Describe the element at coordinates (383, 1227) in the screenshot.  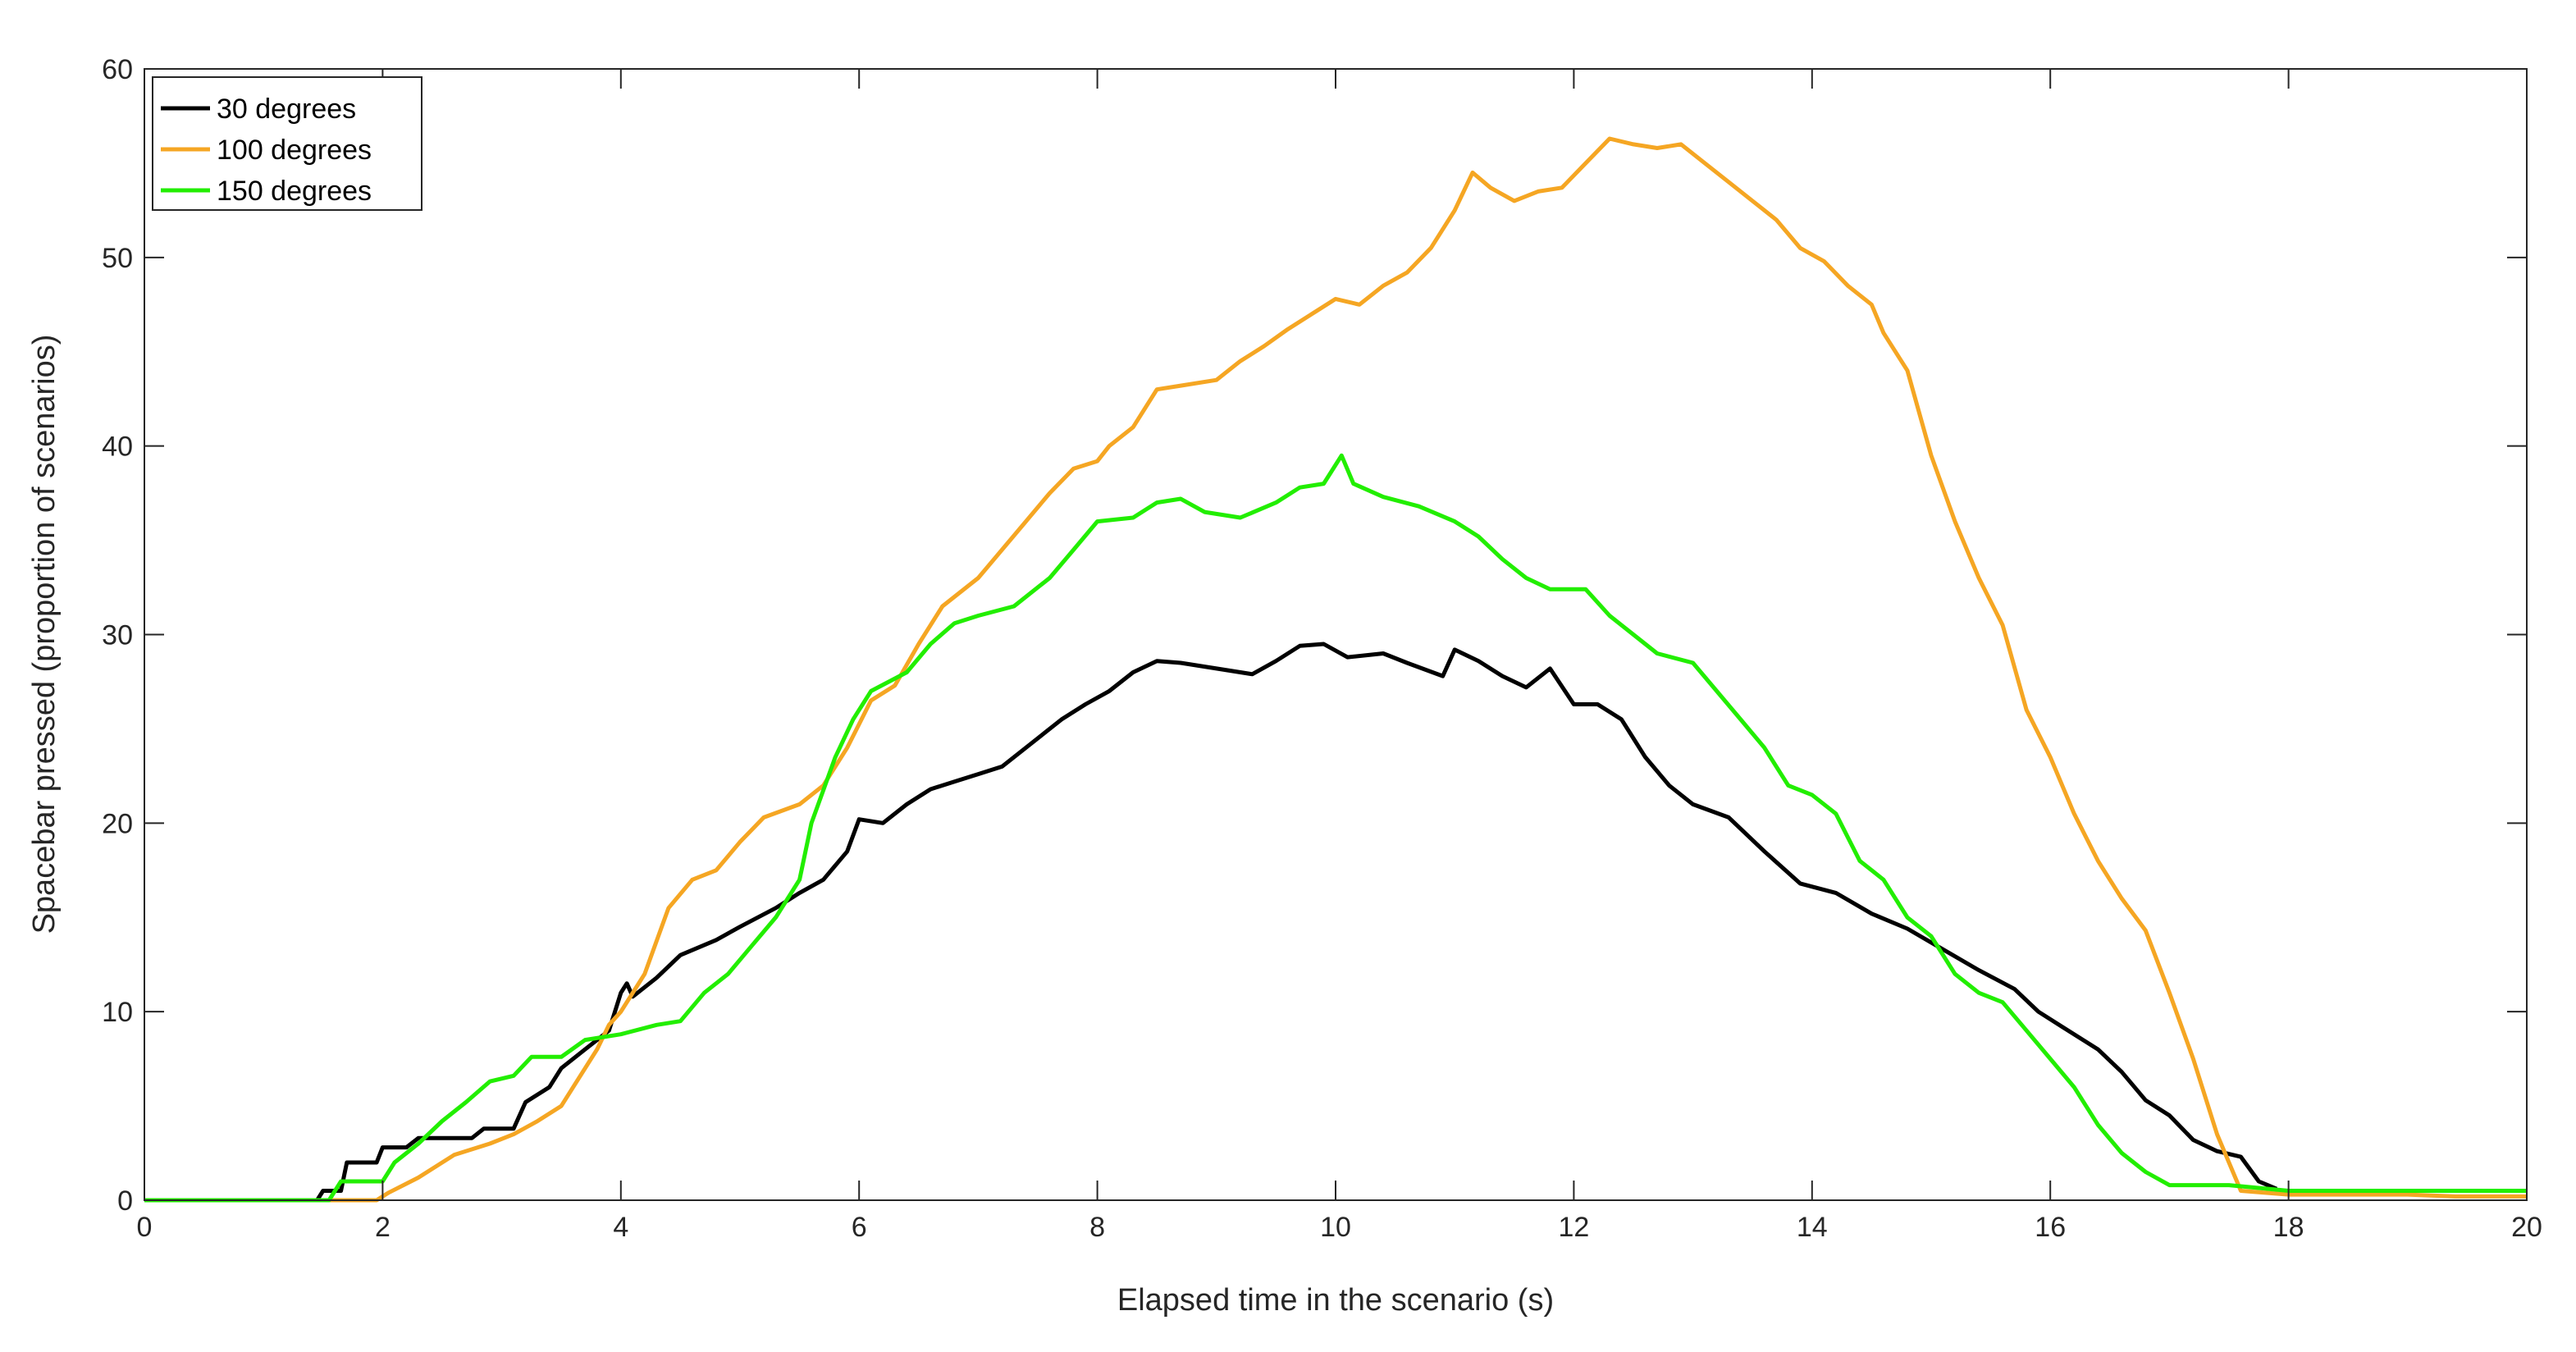
I see `x-tick-label: 2` at that location.